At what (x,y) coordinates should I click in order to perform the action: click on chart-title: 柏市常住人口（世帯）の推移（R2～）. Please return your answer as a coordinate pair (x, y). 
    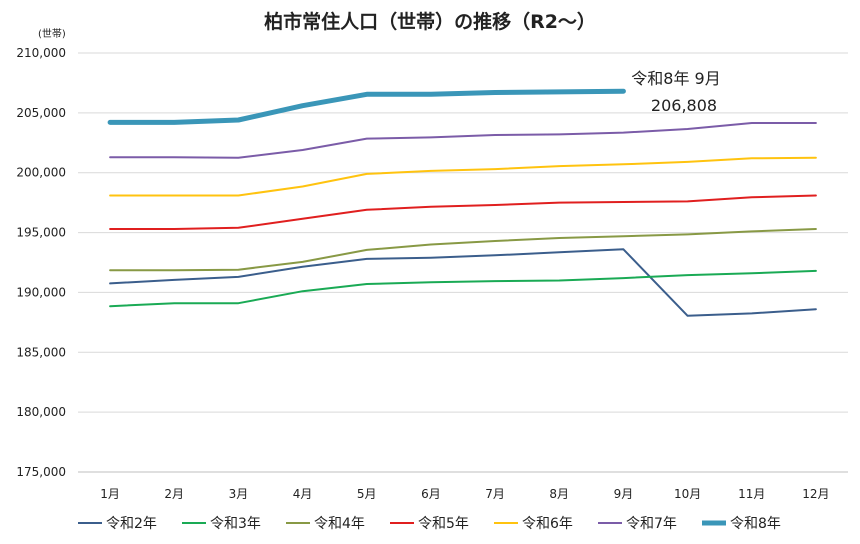
    Looking at the image, I should click on (430, 21).